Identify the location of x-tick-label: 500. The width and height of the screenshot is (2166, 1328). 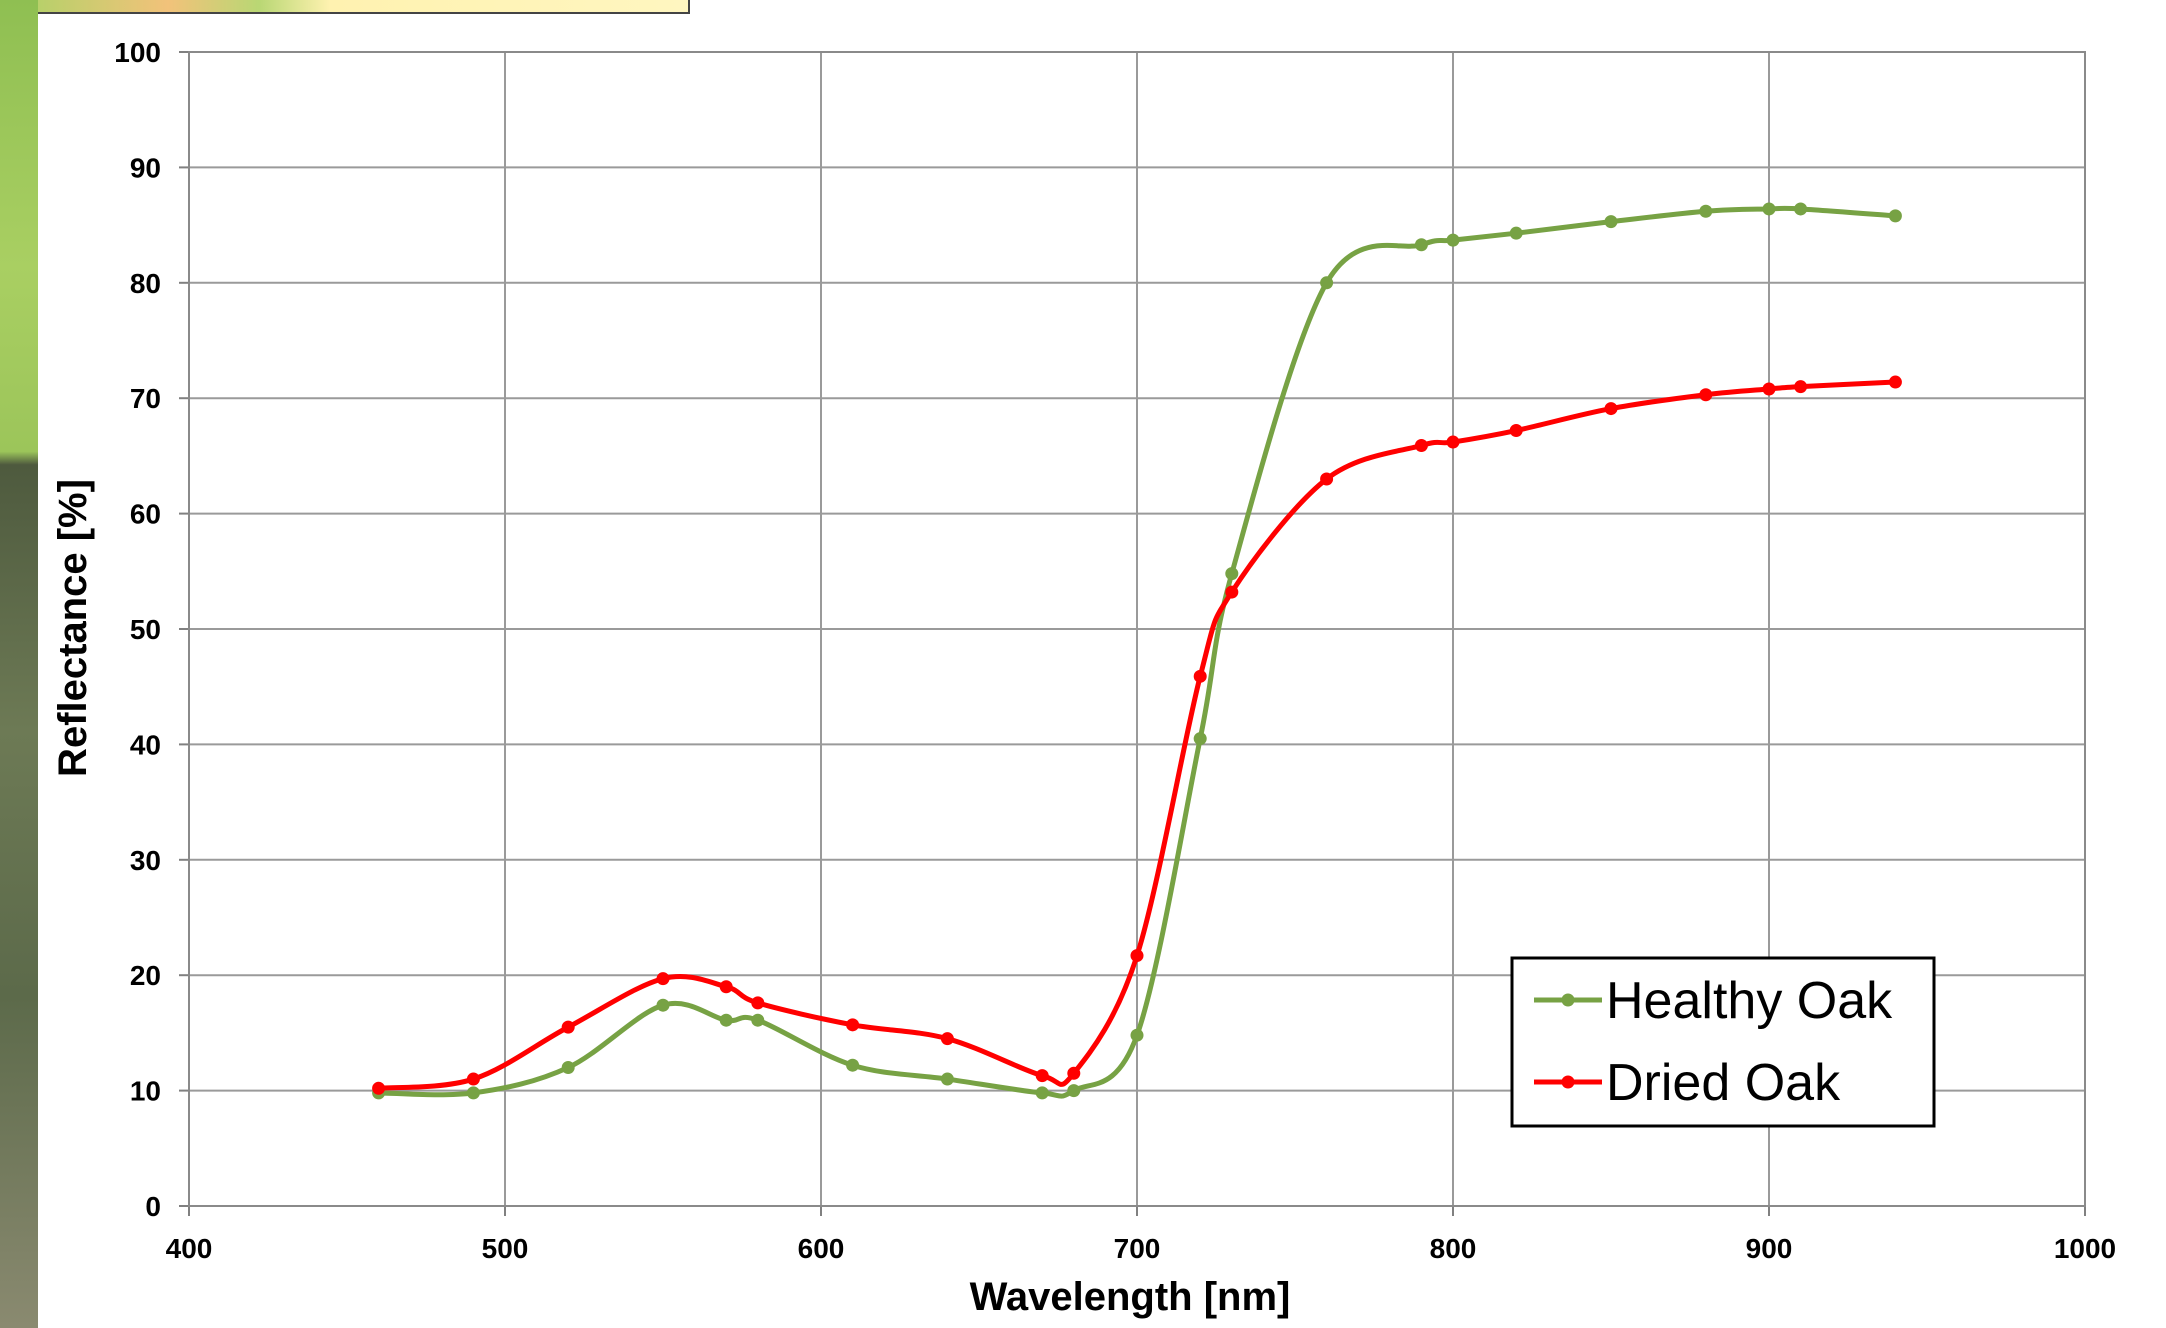
(505, 1248).